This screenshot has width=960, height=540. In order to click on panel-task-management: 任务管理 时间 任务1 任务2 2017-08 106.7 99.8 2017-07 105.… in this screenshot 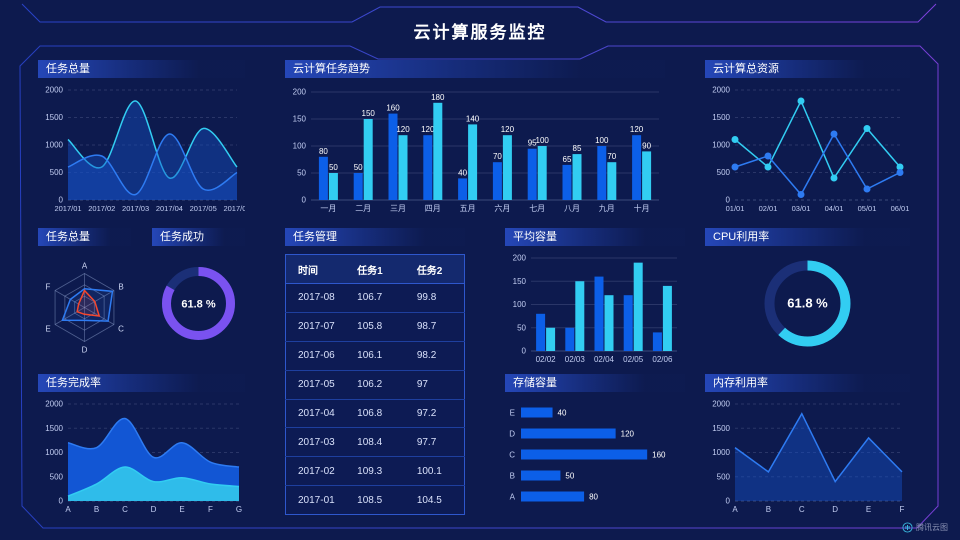, I will do `click(375, 371)`.